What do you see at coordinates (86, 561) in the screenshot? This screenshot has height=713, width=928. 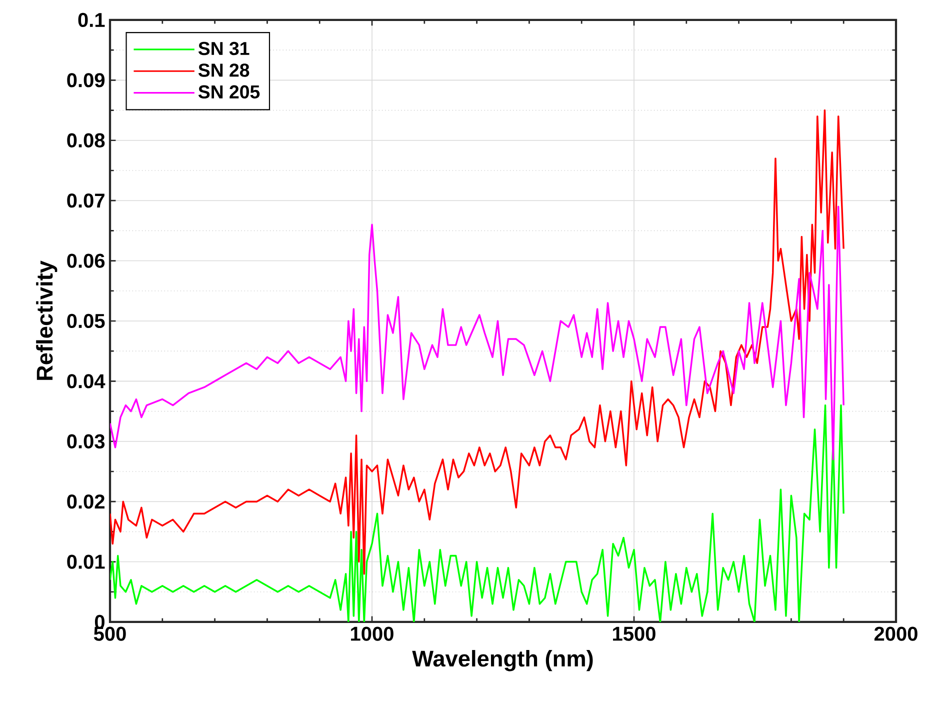 I see `y-tick-label: 0.01` at bounding box center [86, 561].